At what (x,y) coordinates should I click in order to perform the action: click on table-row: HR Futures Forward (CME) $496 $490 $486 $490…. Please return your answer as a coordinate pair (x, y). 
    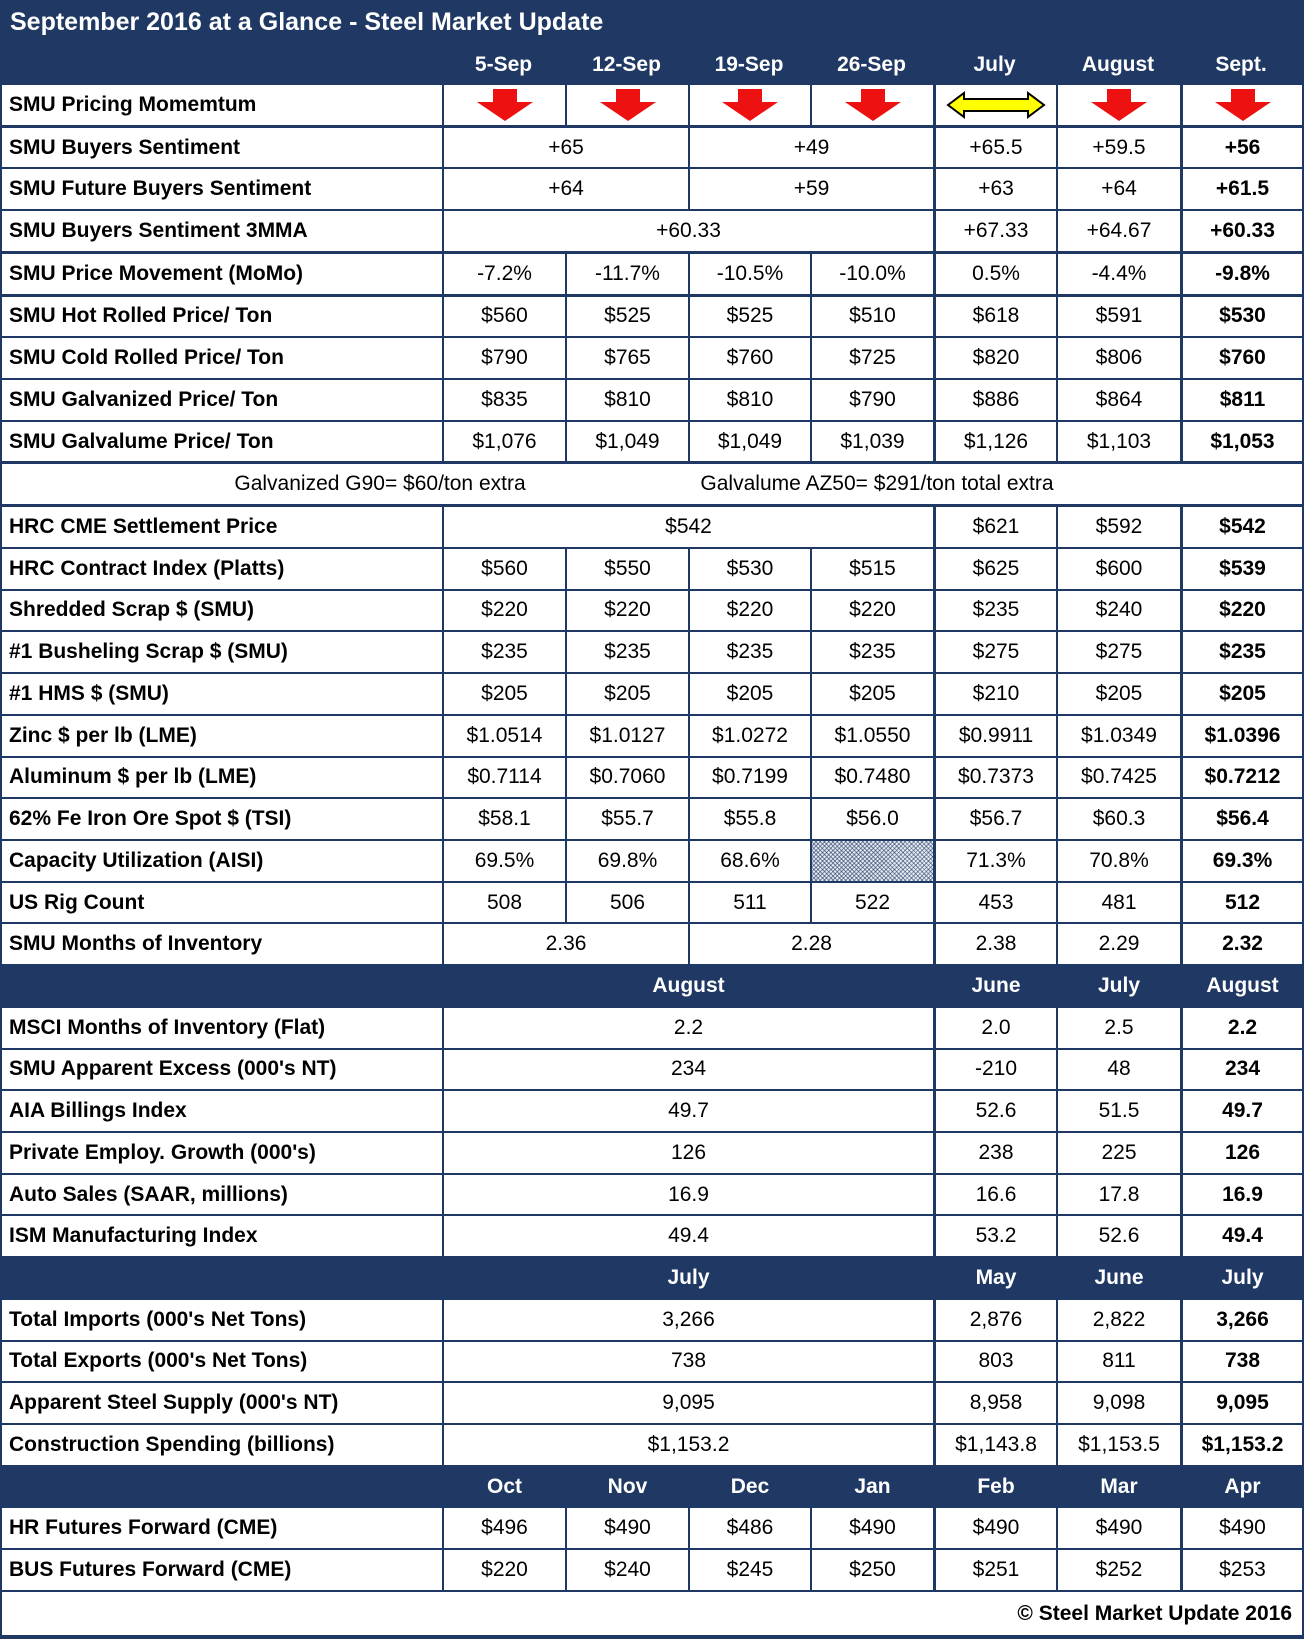
    Looking at the image, I should click on (652, 1527).